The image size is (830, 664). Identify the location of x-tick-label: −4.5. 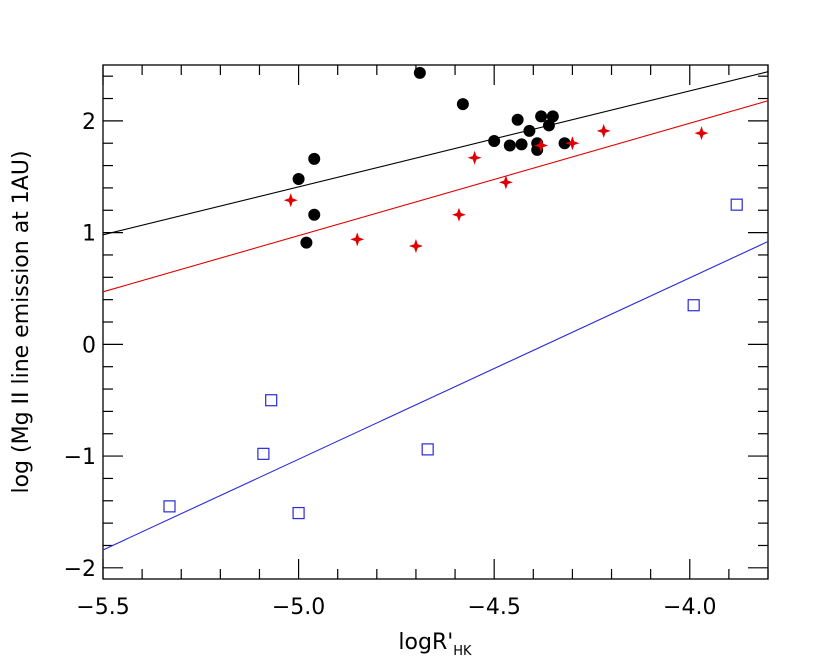
(493, 607).